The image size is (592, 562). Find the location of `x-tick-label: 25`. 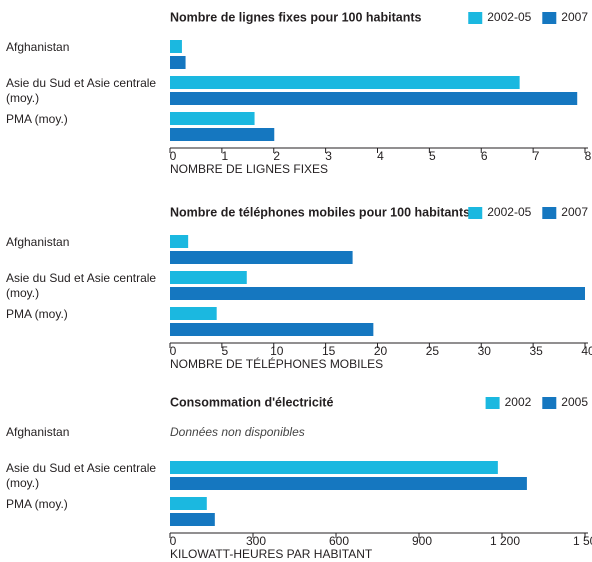

x-tick-label: 25 is located at coordinates (433, 351).